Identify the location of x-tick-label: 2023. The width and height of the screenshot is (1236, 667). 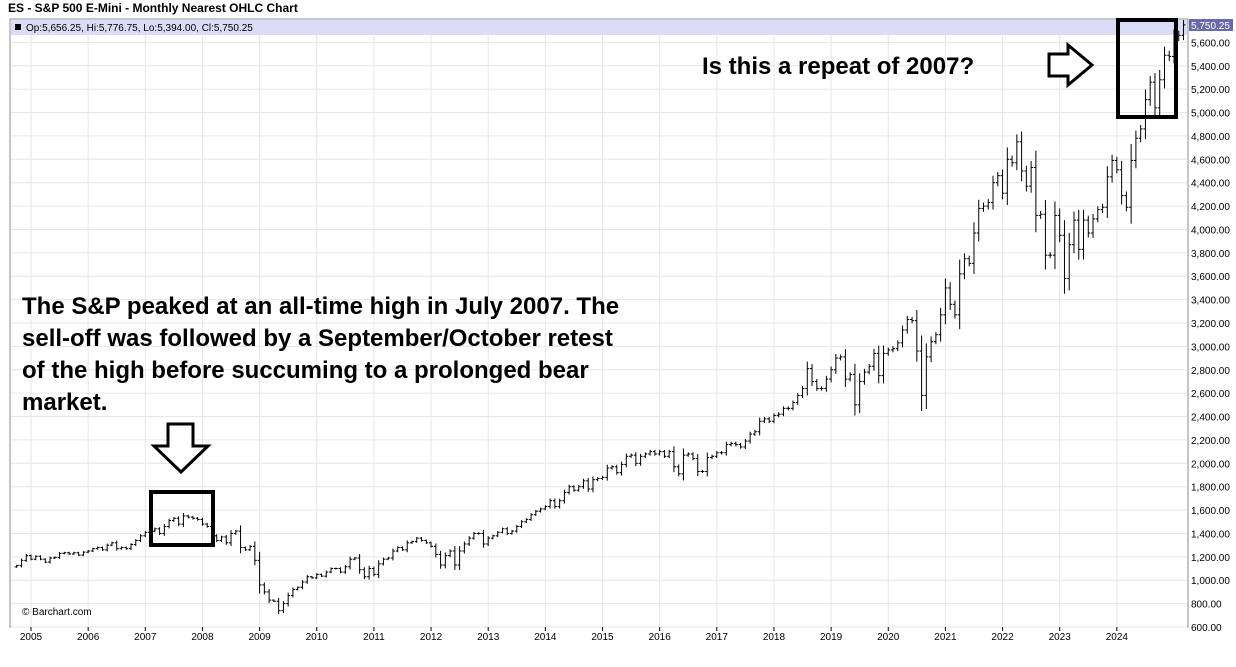
(1060, 637).